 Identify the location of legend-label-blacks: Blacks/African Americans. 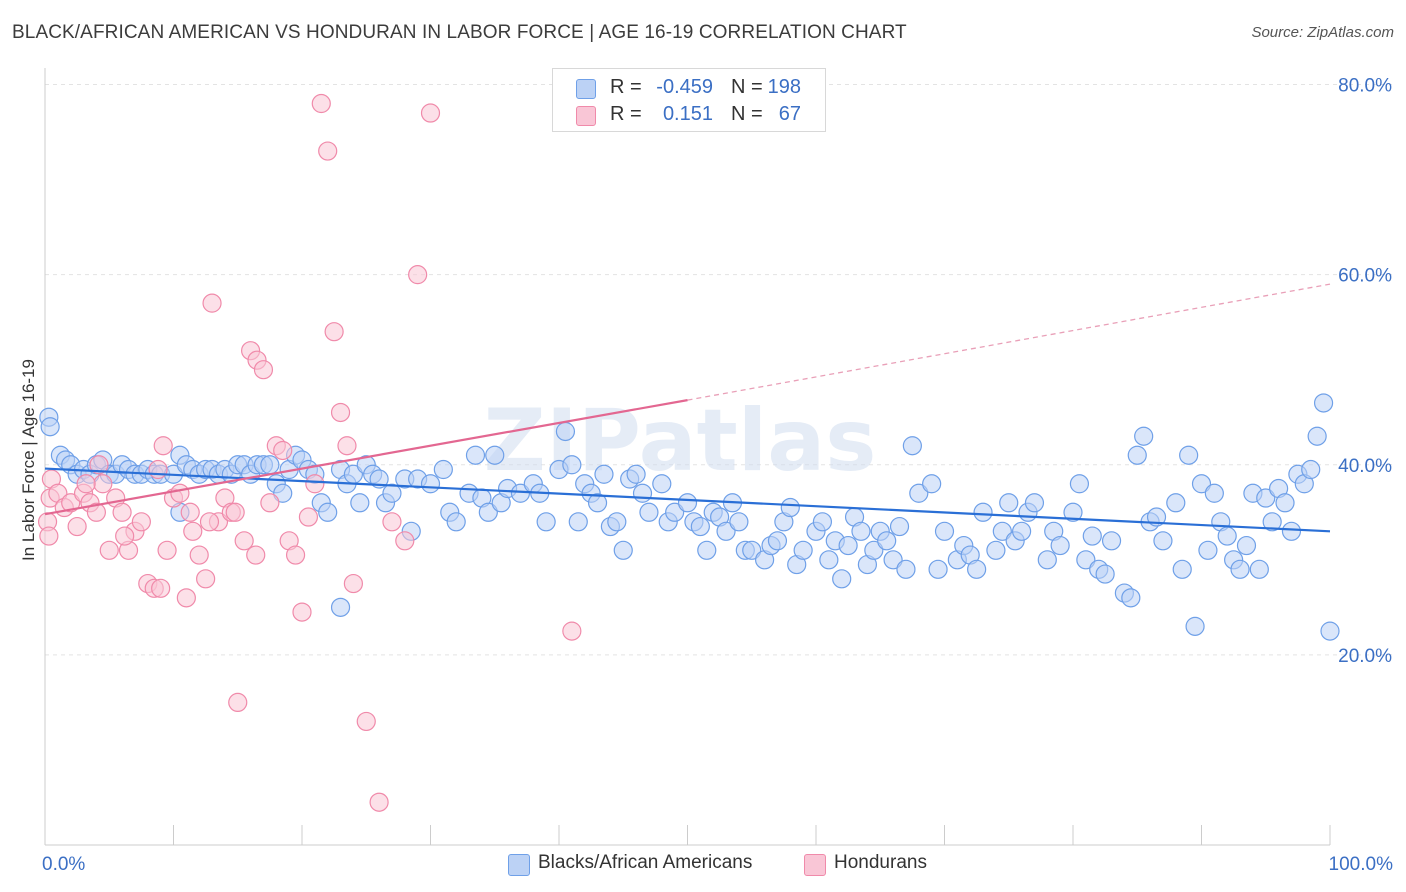
(645, 862).